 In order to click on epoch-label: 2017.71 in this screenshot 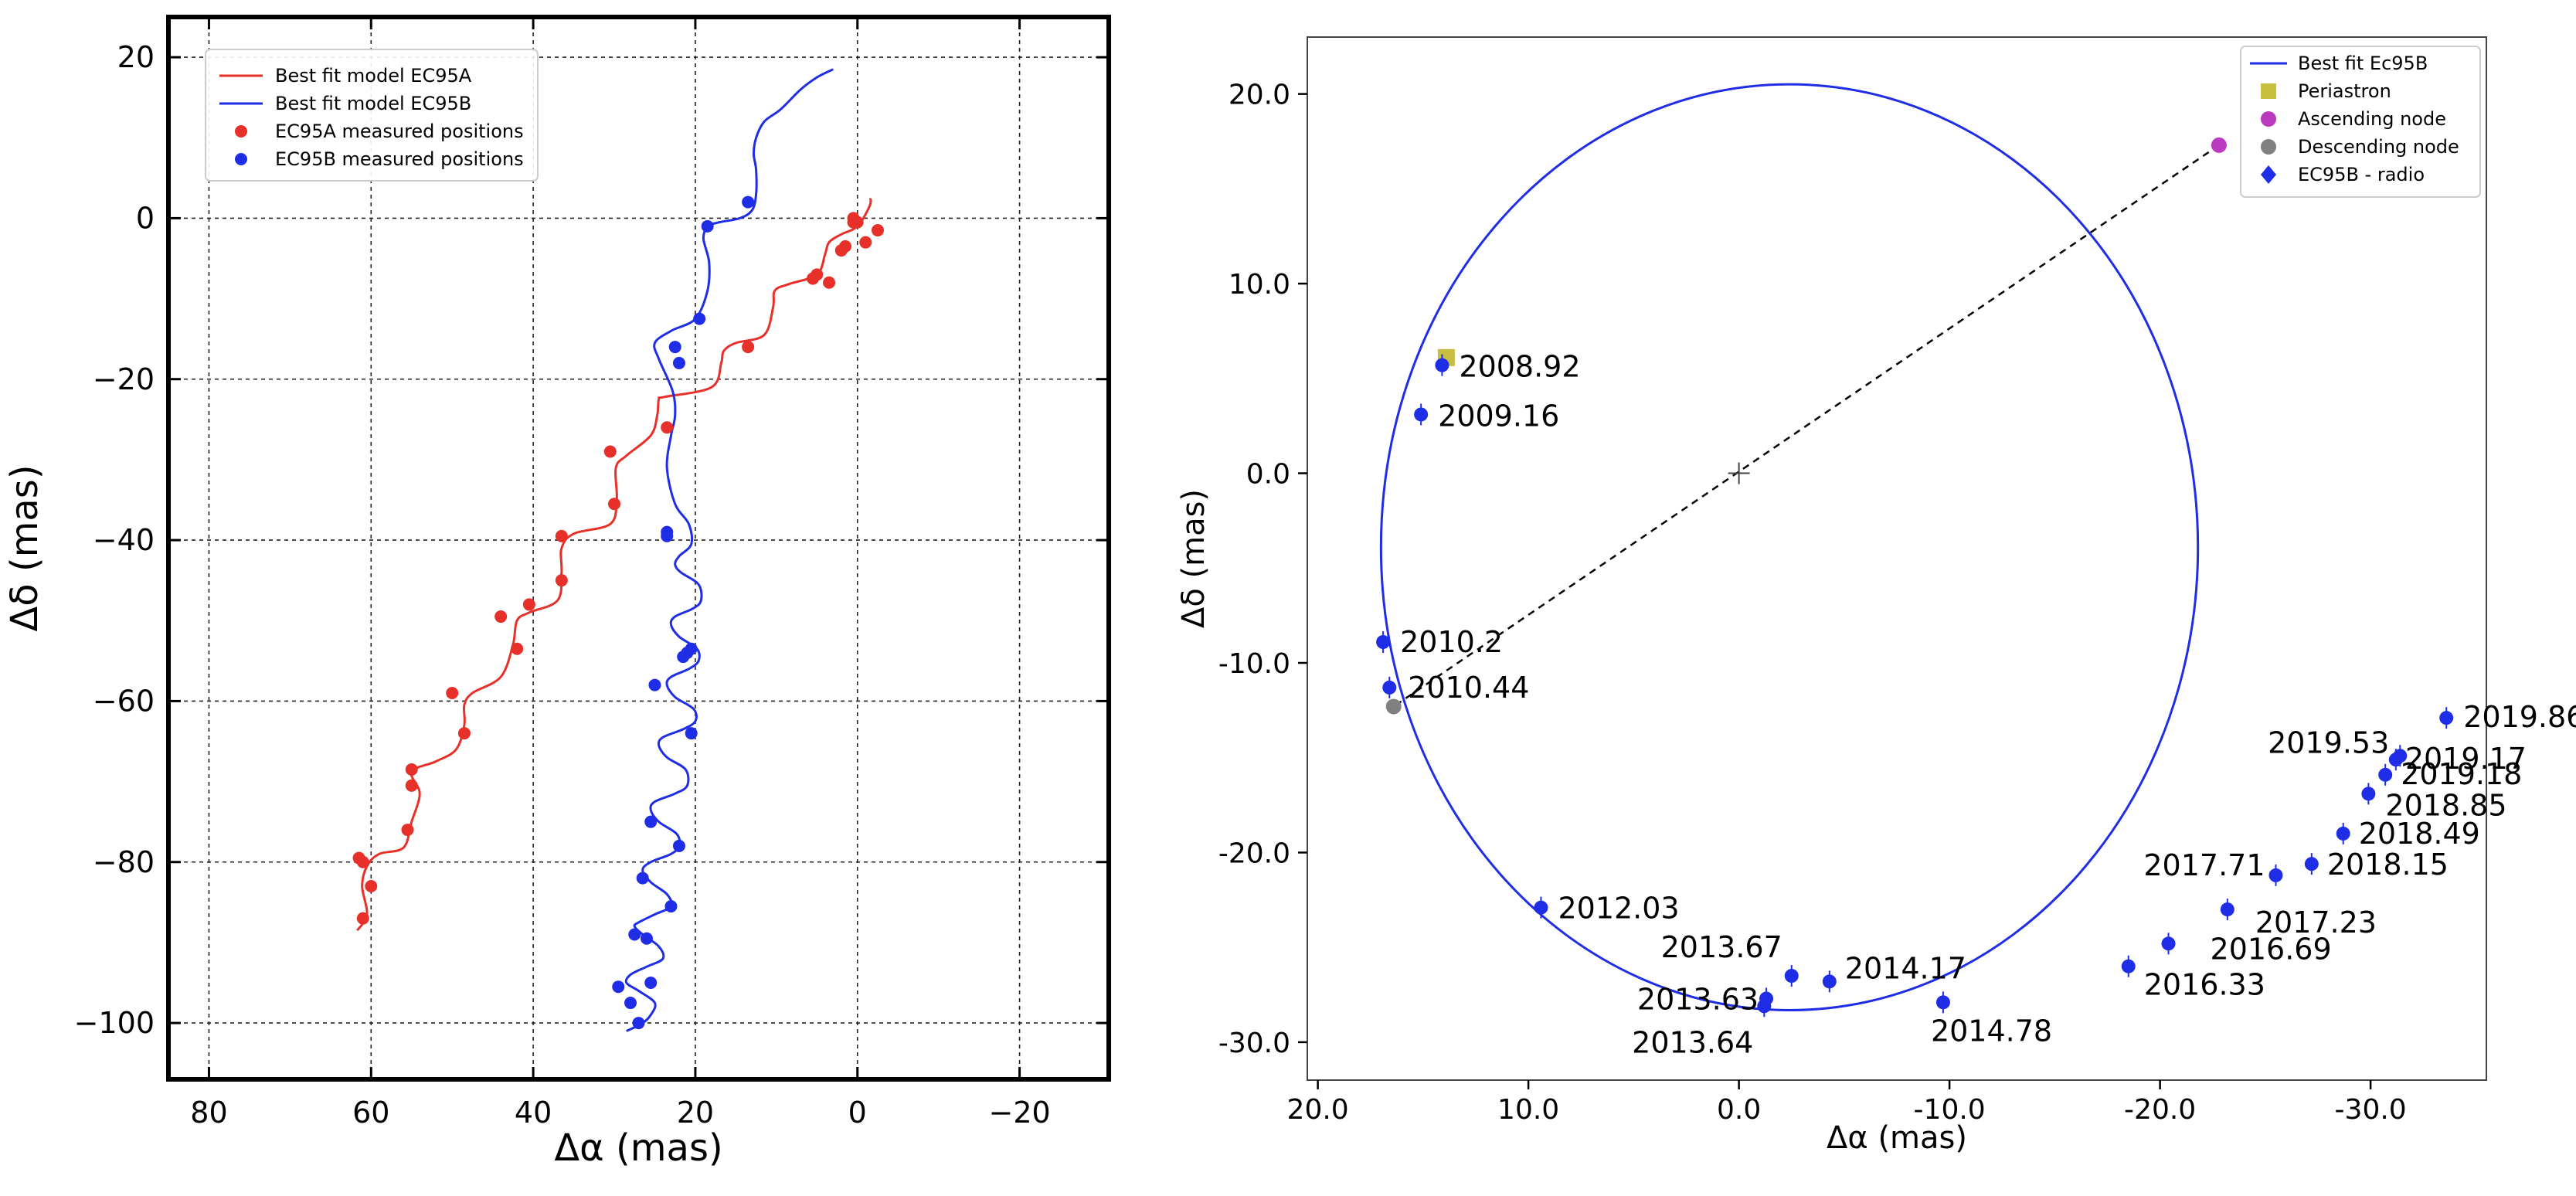, I will do `click(2204, 865)`.